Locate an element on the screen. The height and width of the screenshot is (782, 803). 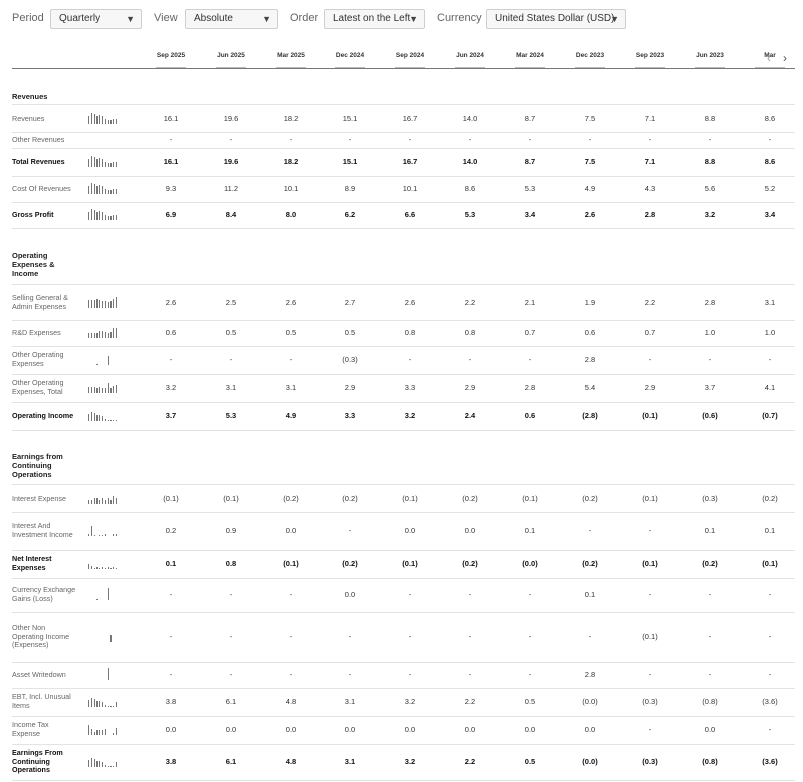
table-cell: 3.8 is located at coordinates (171, 761).